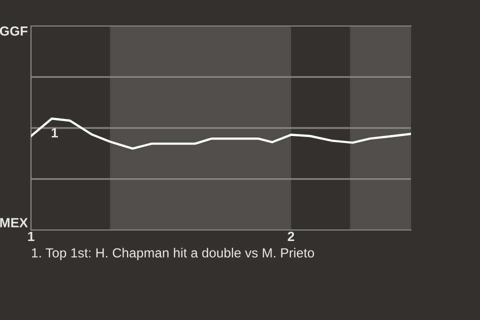  I want to click on text: GGF, so click(14, 31).